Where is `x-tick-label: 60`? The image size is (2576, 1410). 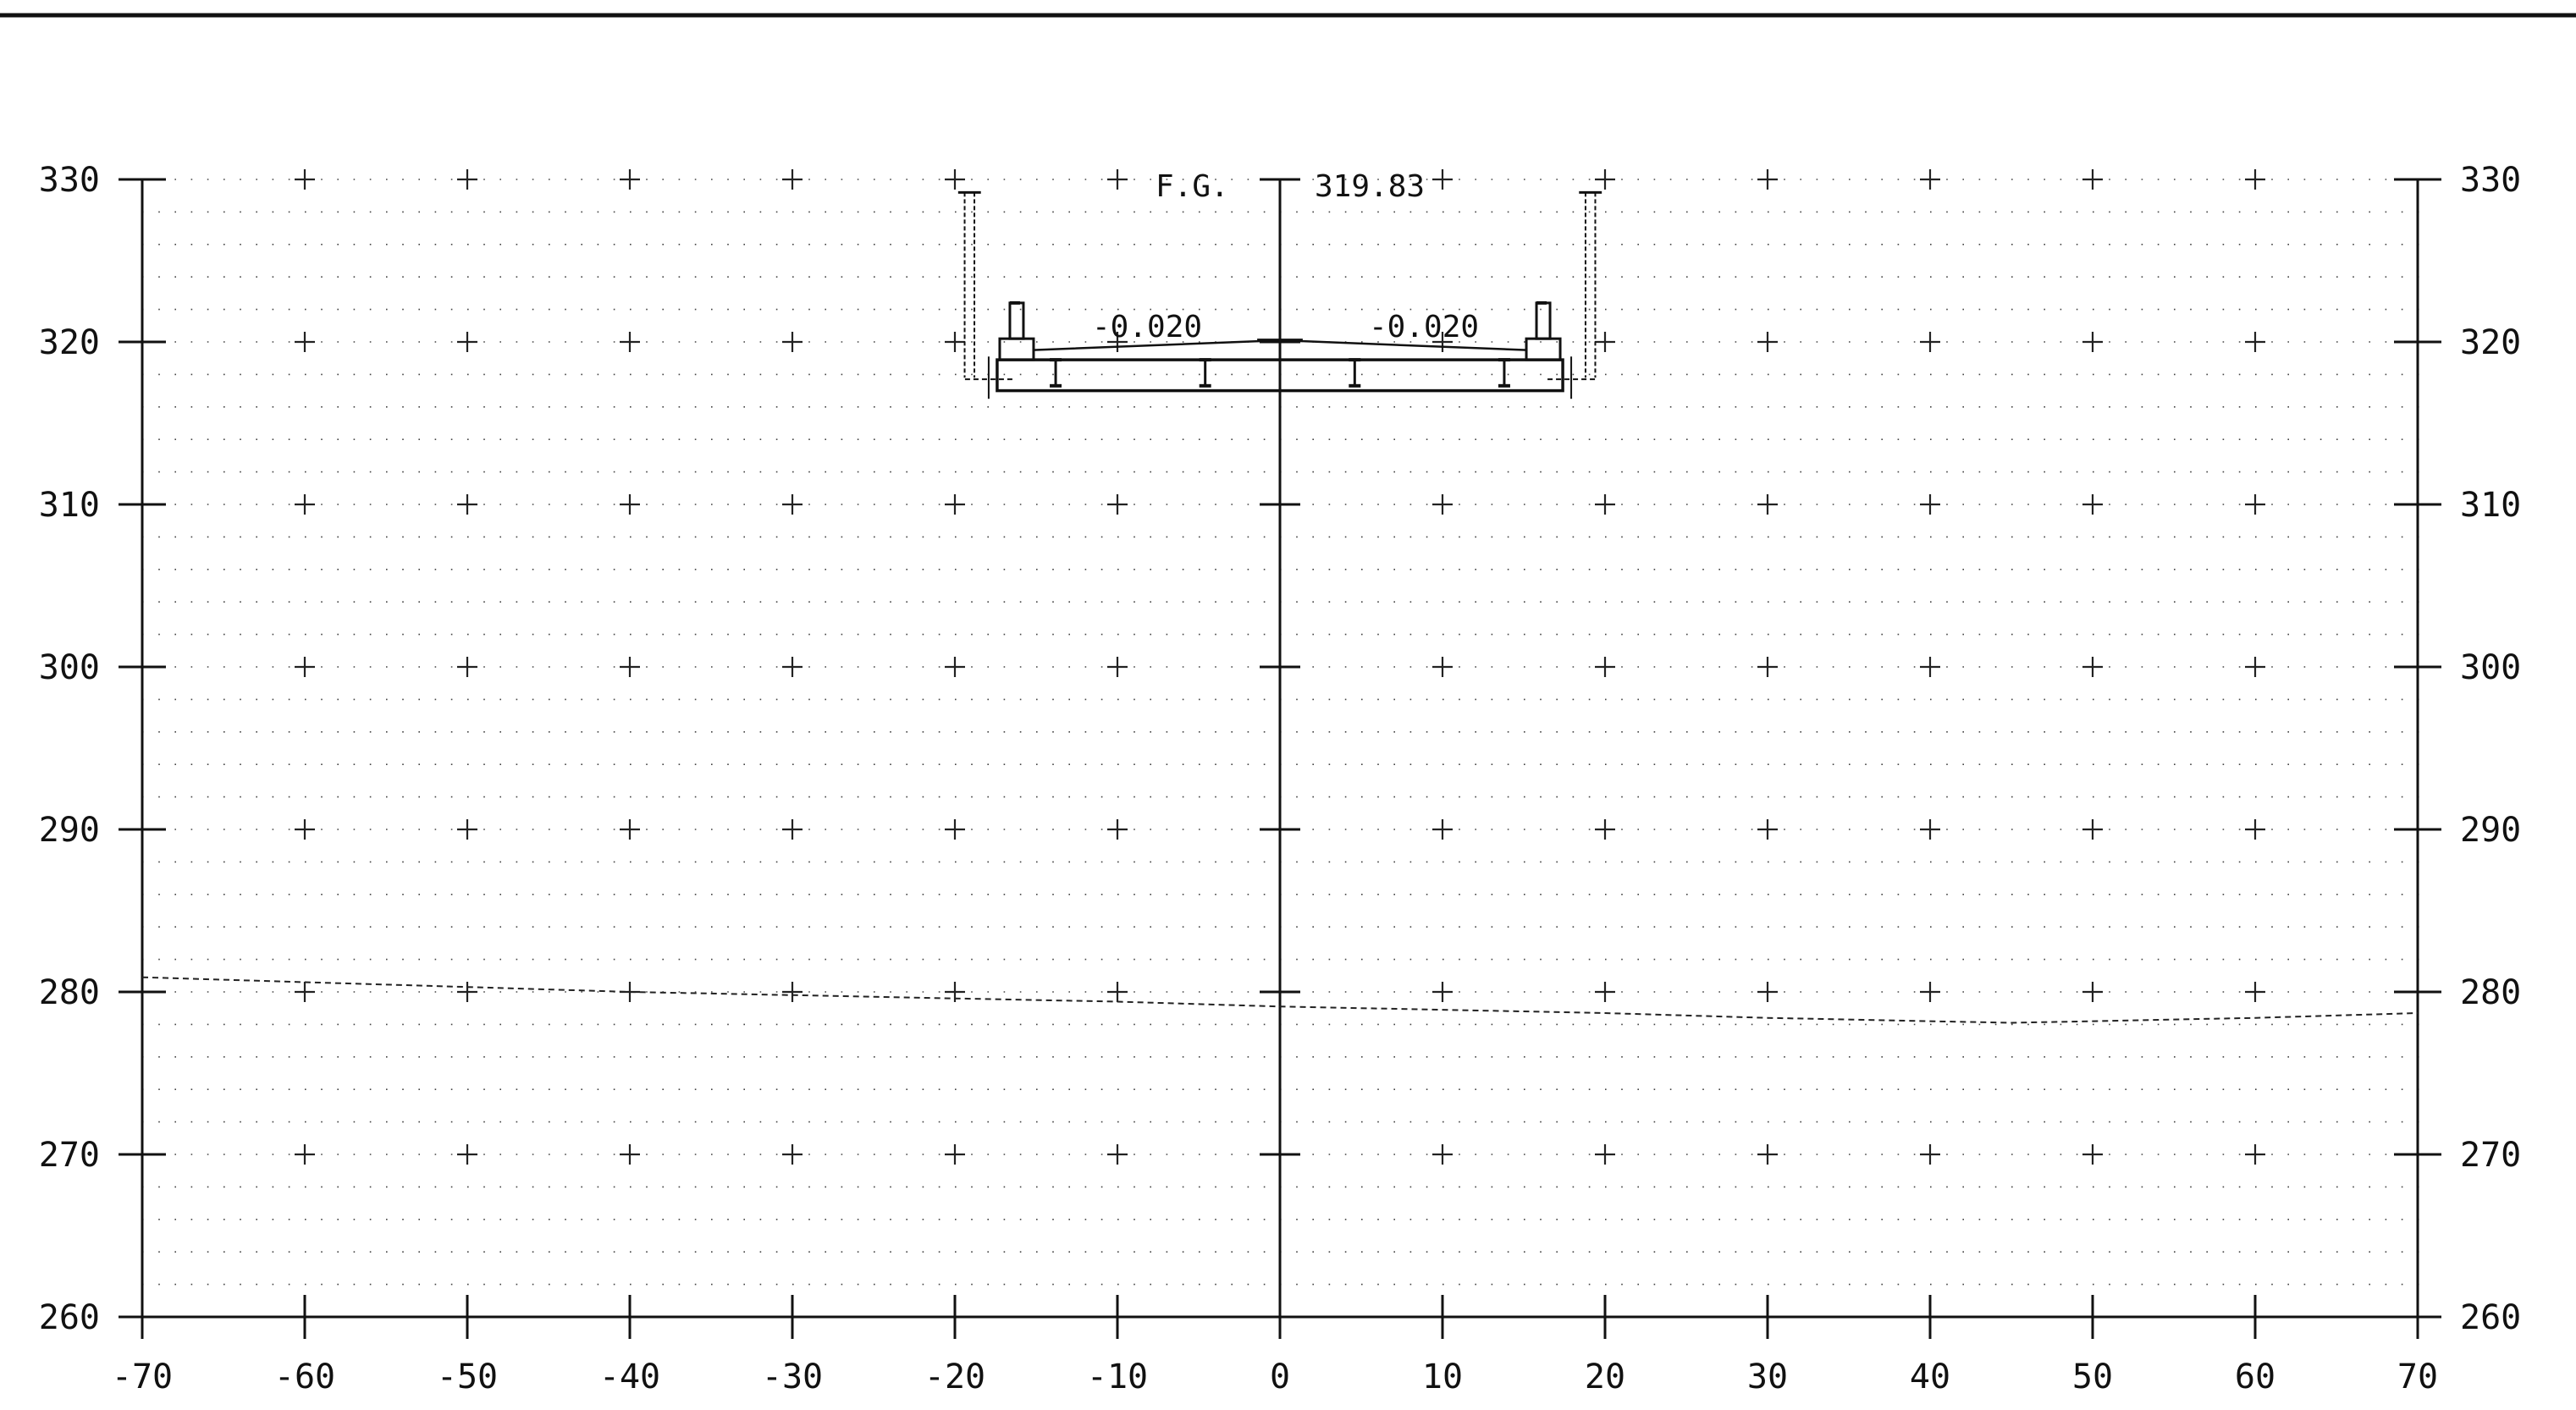
x-tick-label: 60 is located at coordinates (2255, 1377).